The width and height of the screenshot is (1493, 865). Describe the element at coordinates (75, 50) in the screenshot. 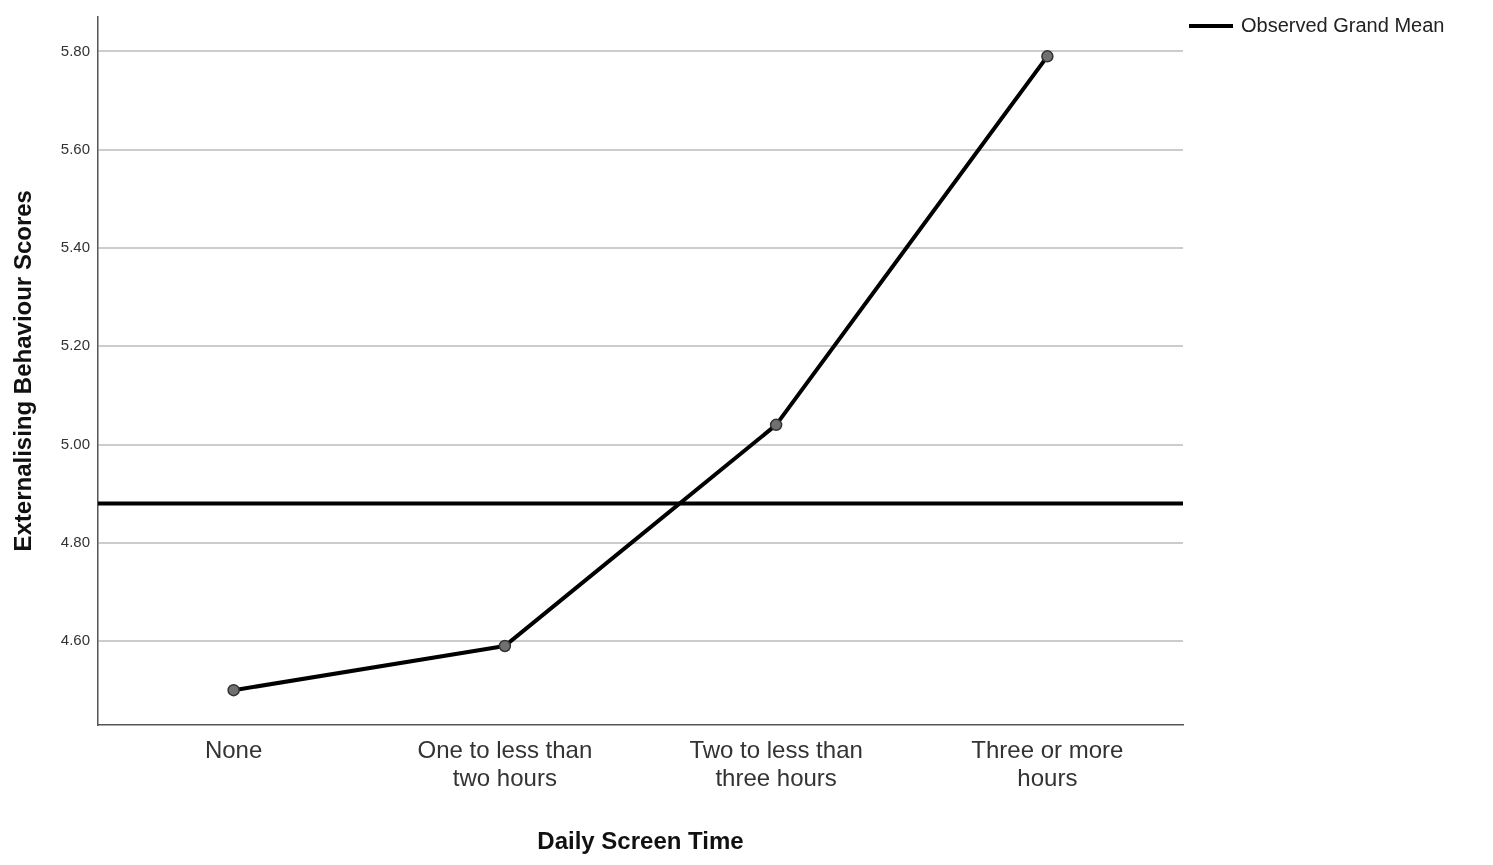

I see `y-tick-label: 5.80` at that location.